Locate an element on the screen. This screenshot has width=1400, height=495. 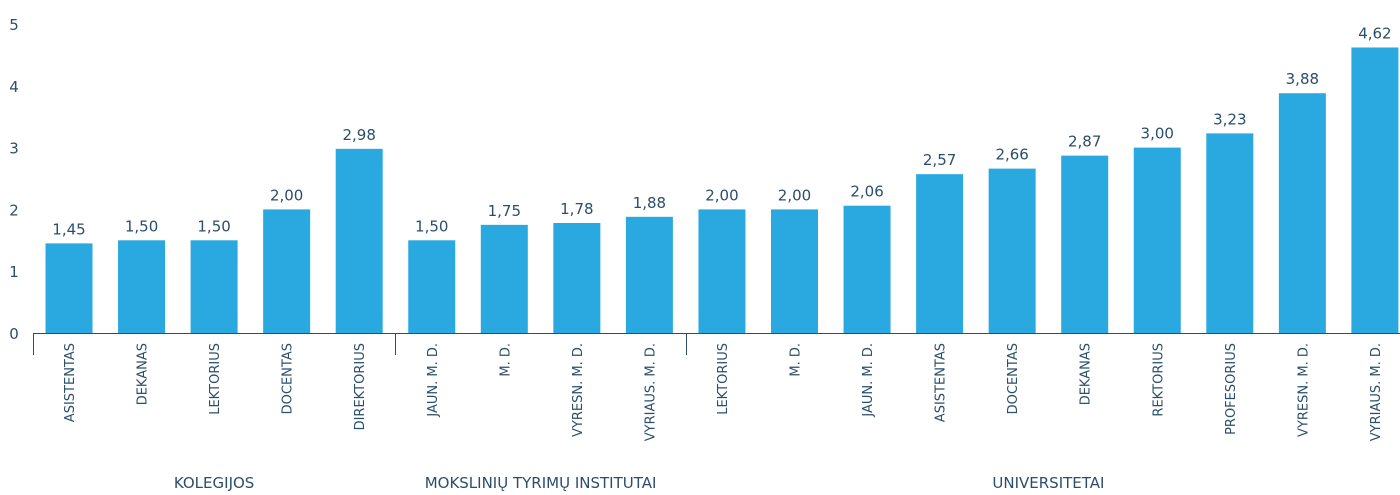
value-label: 2,66 is located at coordinates (1011, 155).